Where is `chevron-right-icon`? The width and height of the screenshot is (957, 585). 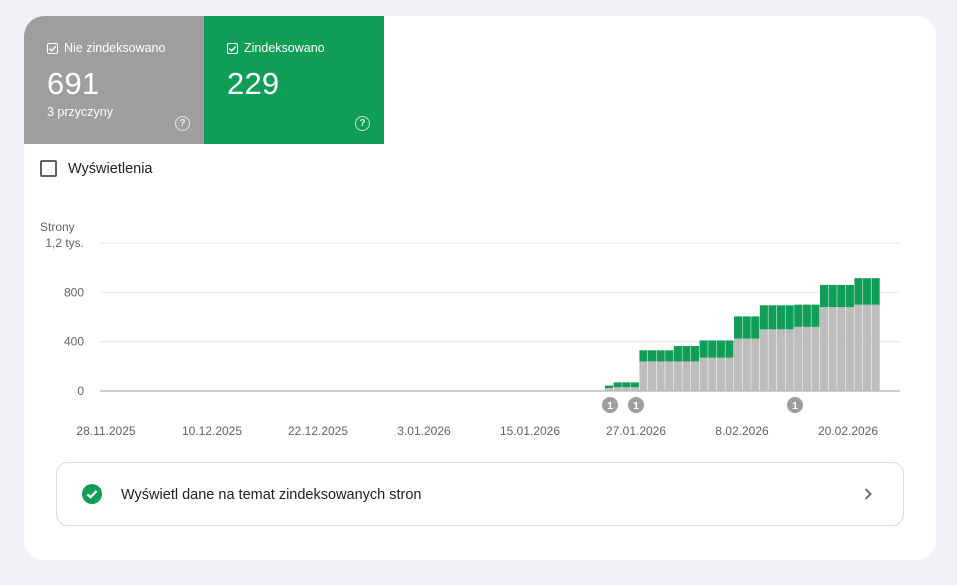 chevron-right-icon is located at coordinates (868, 494).